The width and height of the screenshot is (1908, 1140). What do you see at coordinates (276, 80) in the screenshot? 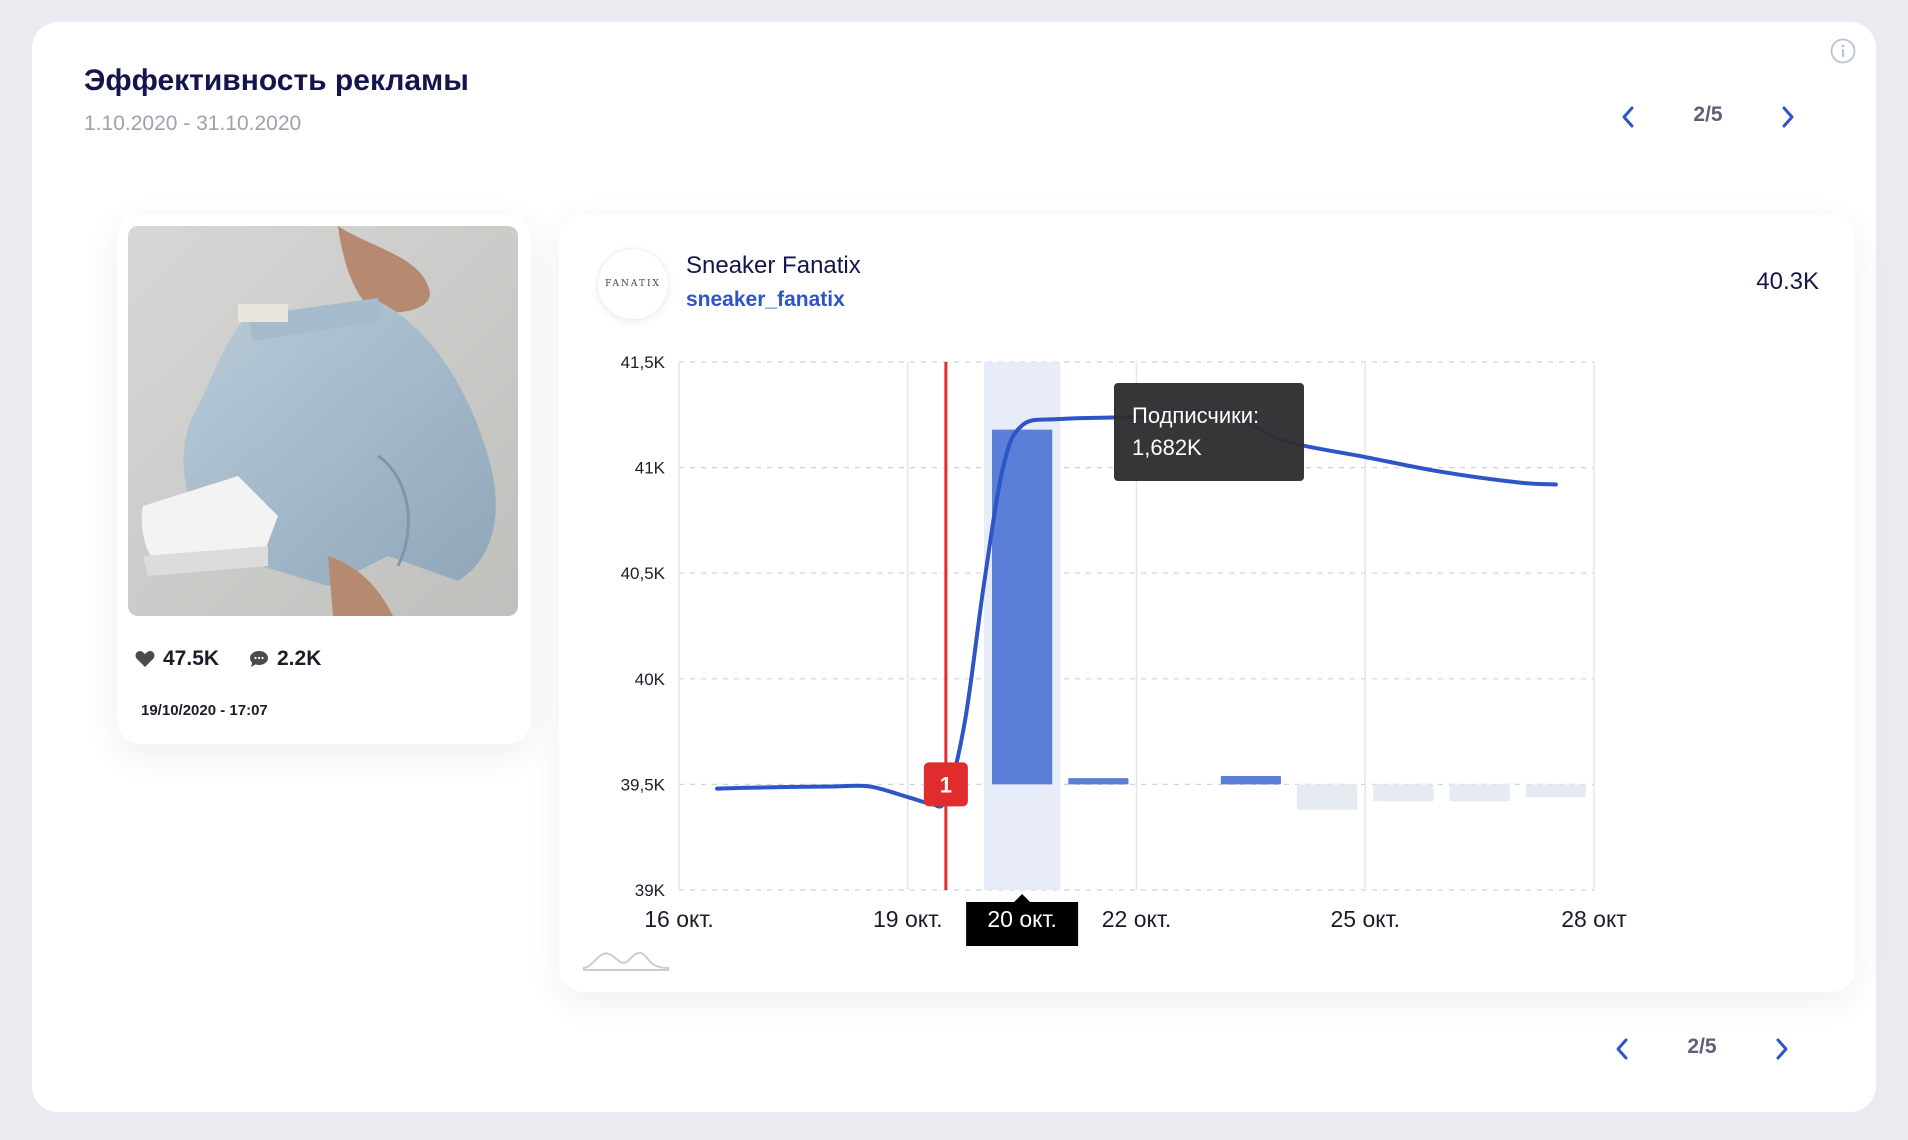
I see `page-title: Эффективность рекламы` at bounding box center [276, 80].